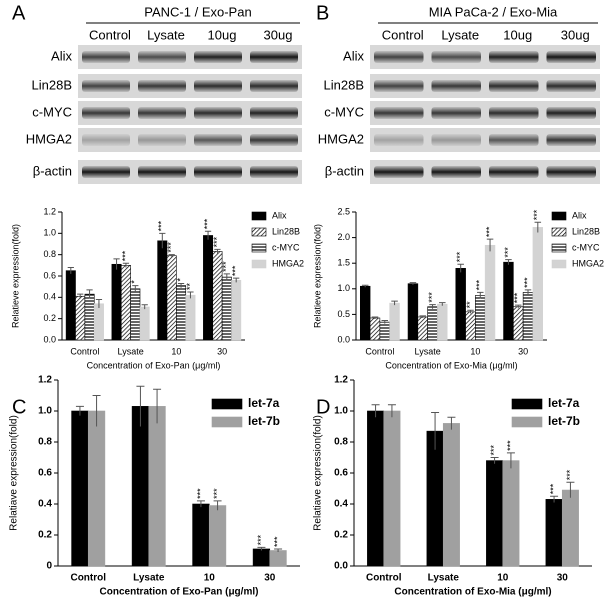 This screenshot has height=598, width=611. I want to click on legend-label: let-7b, so click(564, 421).